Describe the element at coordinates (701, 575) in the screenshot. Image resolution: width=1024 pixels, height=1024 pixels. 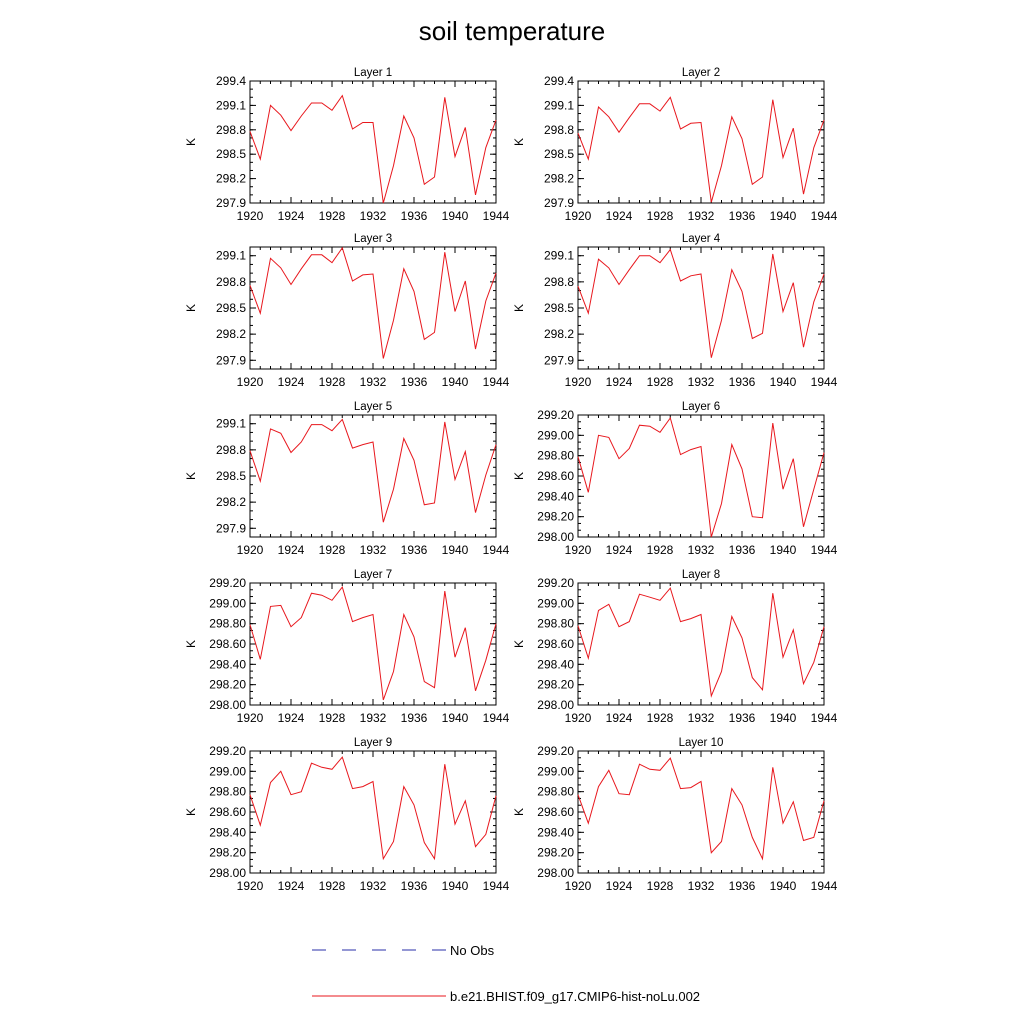
I see `panel-title: Layer 8` at that location.